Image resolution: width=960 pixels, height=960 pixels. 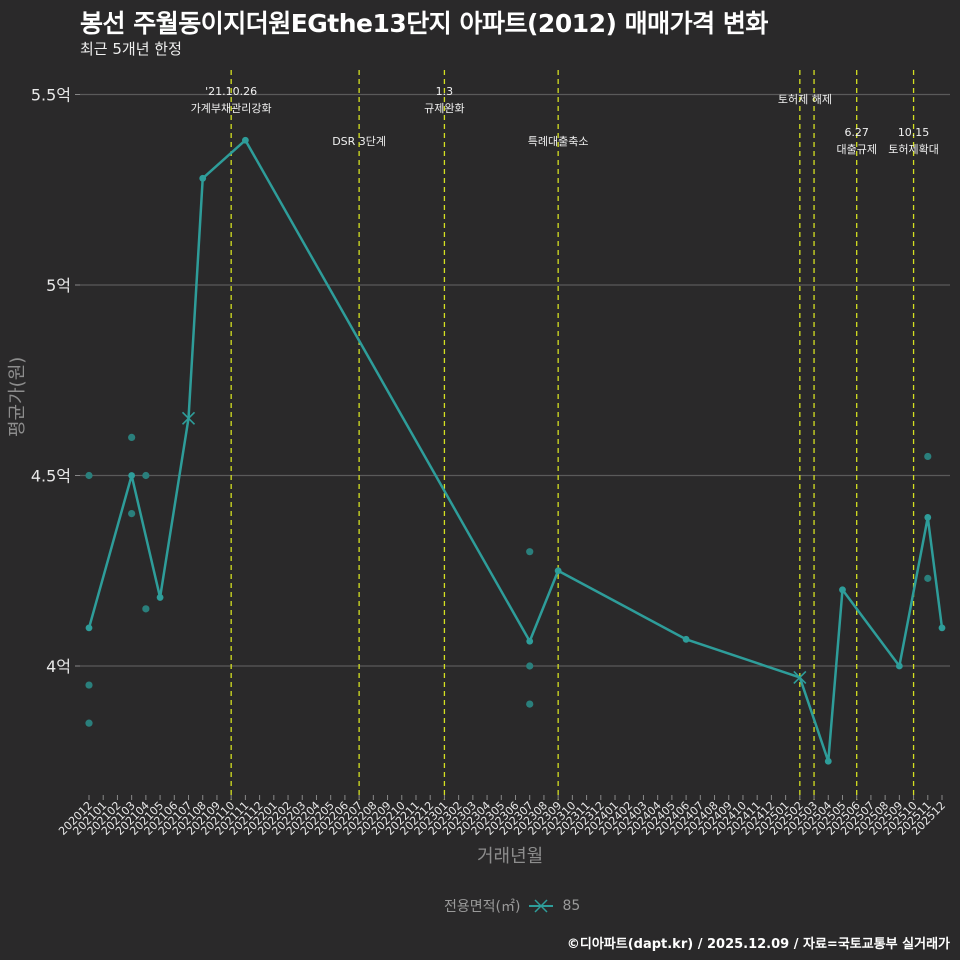 I want to click on legend: 전용면적(㎡) 85, so click(x=512, y=906).